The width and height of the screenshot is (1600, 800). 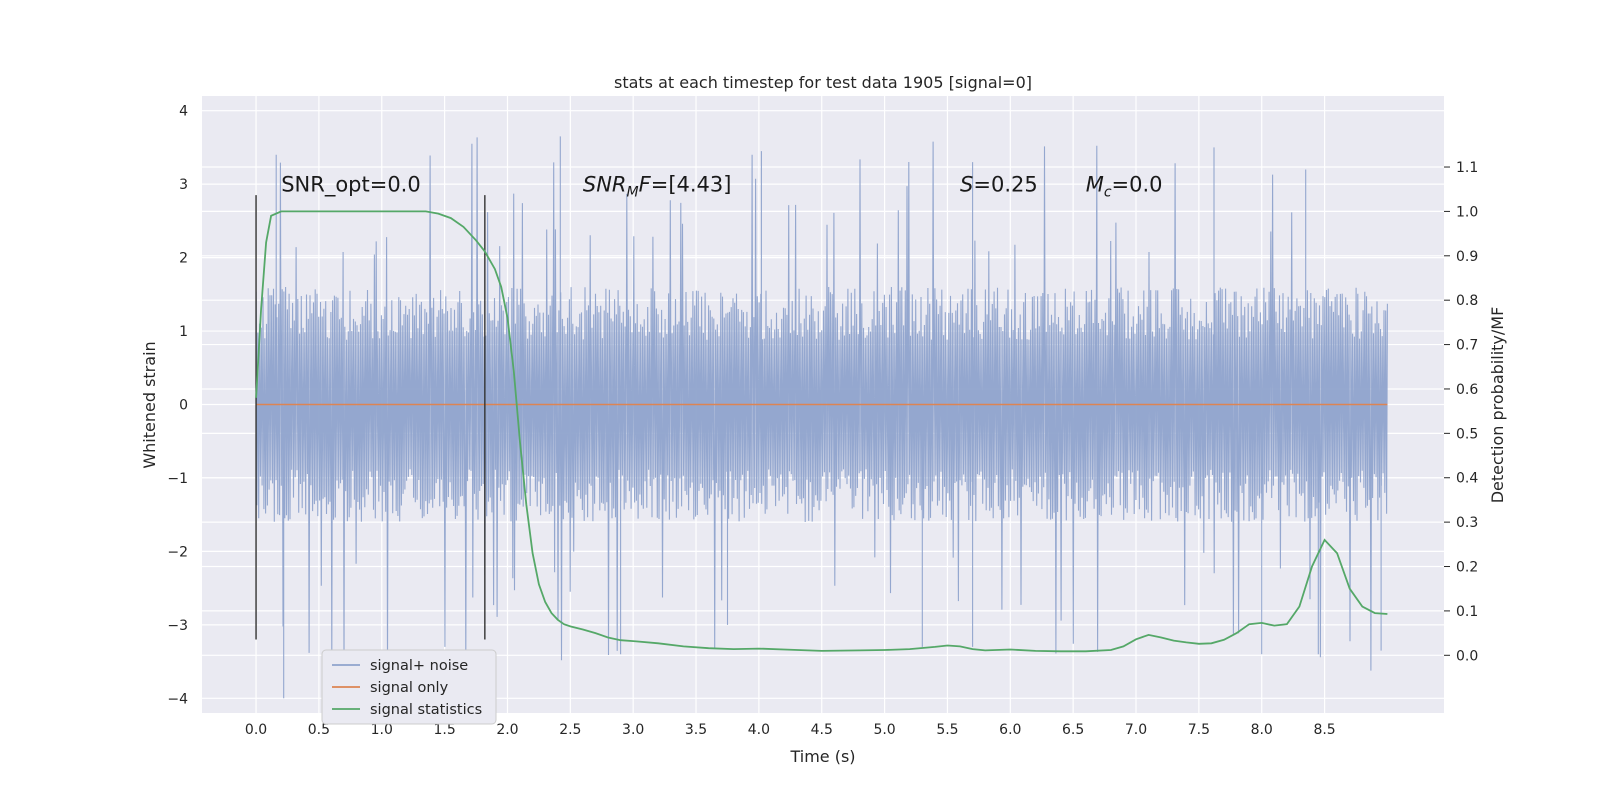 What do you see at coordinates (177, 699) in the screenshot?
I see `y-tick-label: −4` at bounding box center [177, 699].